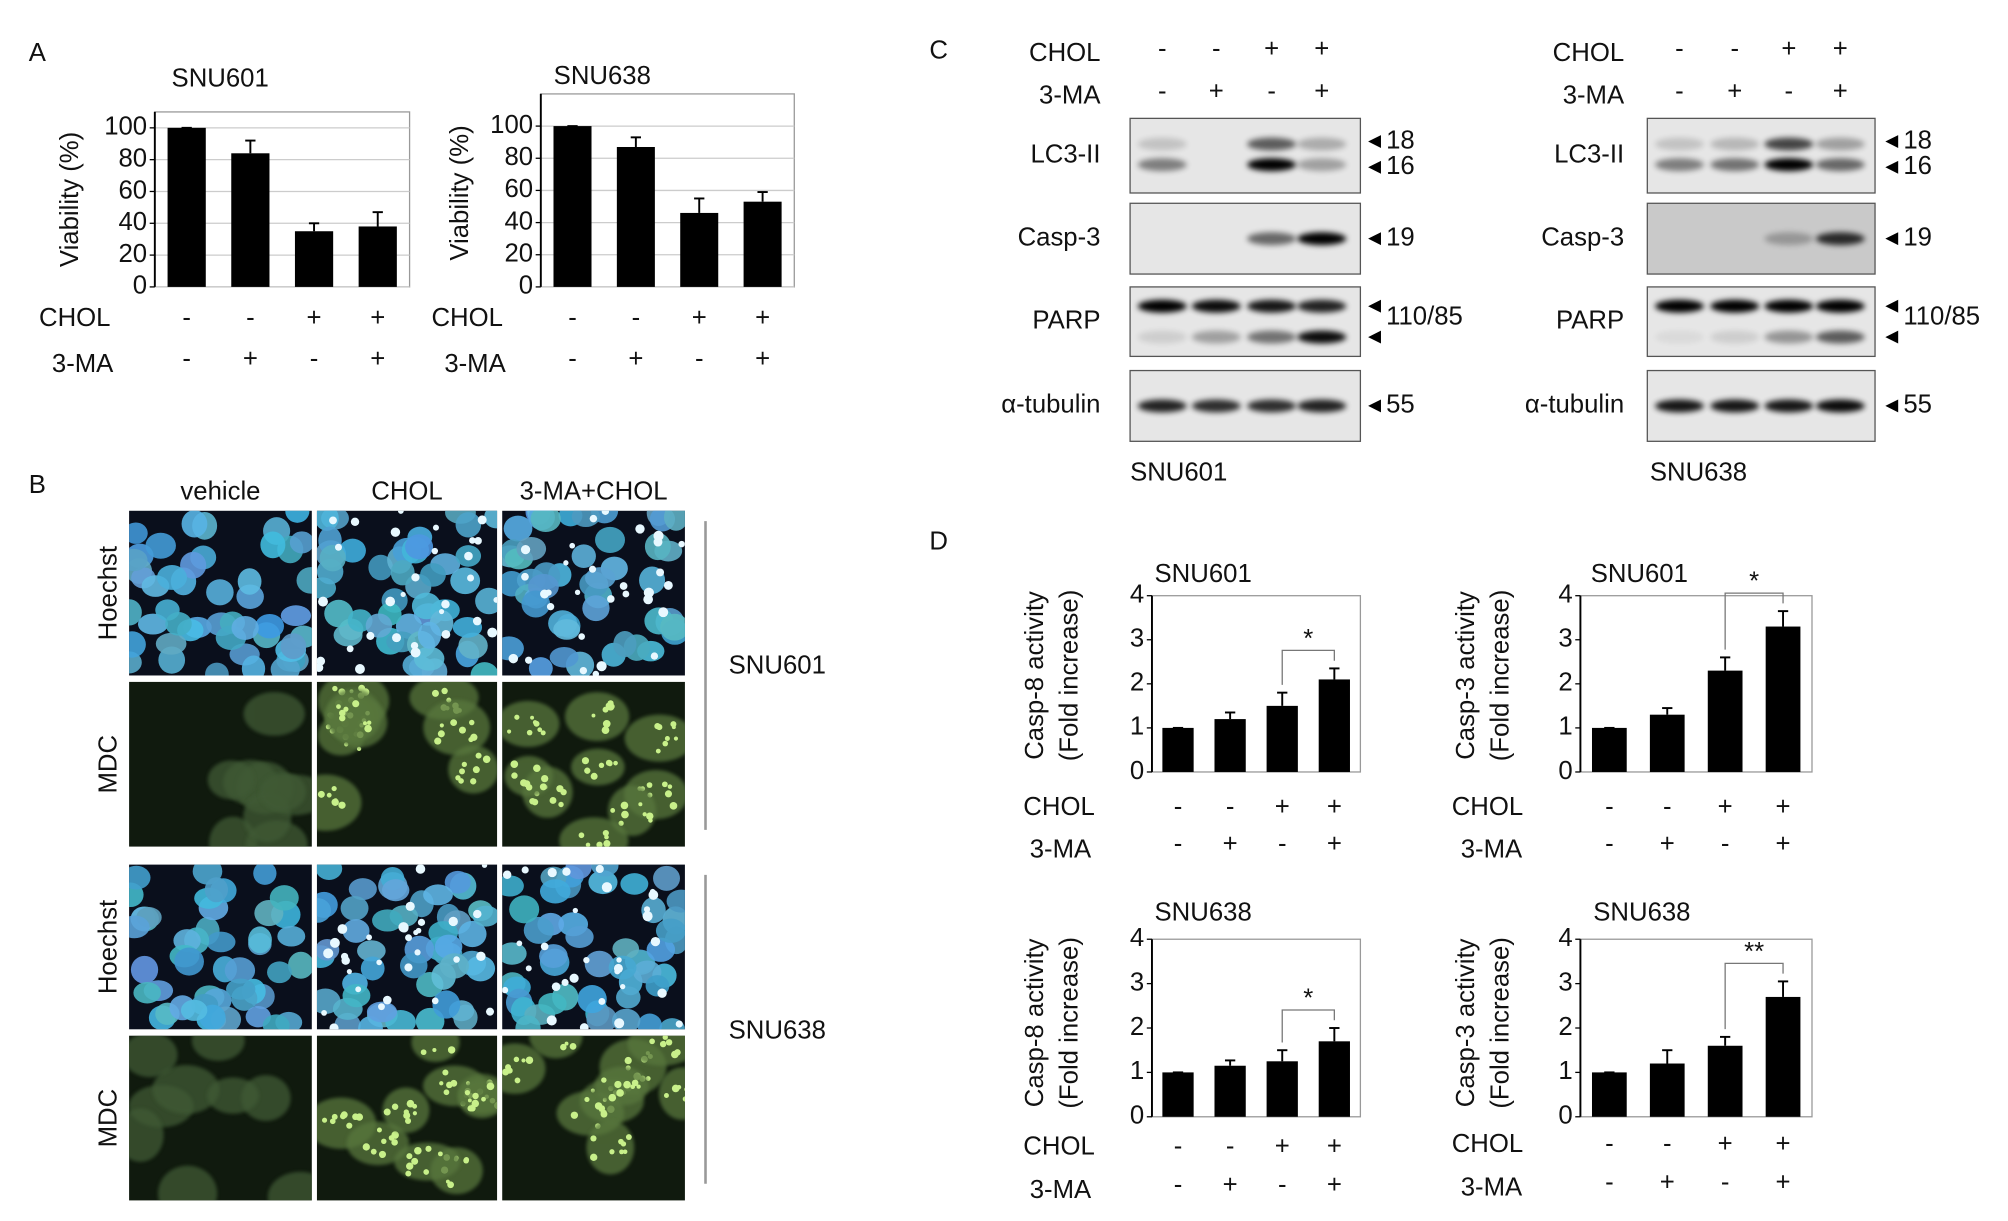 The width and height of the screenshot is (2008, 1221). Describe the element at coordinates (133, 254) in the screenshot. I see `y-tick-label: 20` at that location.